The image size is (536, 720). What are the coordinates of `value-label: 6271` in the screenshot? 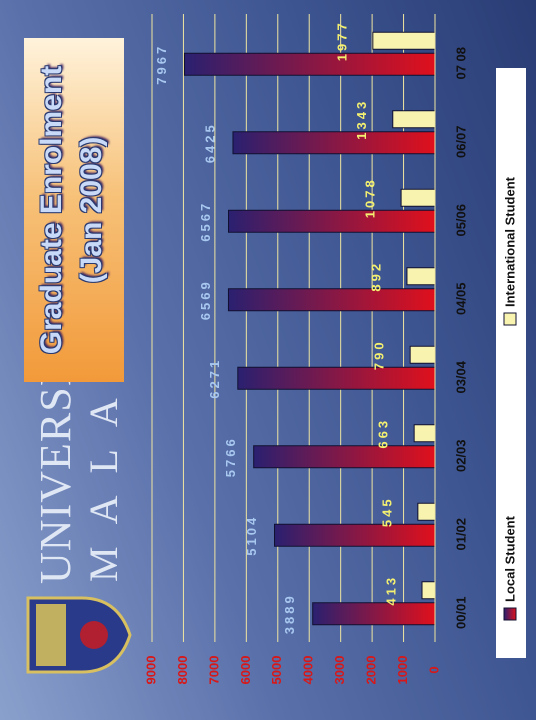 It's located at (214, 378).